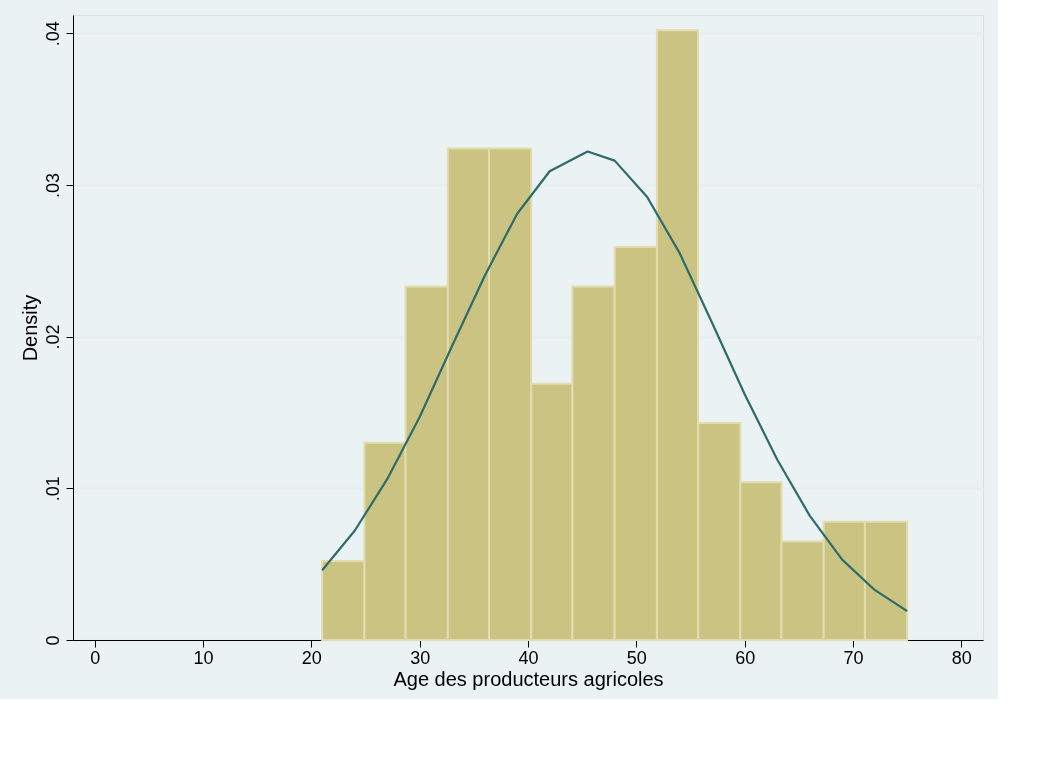 Image resolution: width=1051 pixels, height=773 pixels. What do you see at coordinates (52, 185) in the screenshot?
I see `y-tick-label: .03` at bounding box center [52, 185].